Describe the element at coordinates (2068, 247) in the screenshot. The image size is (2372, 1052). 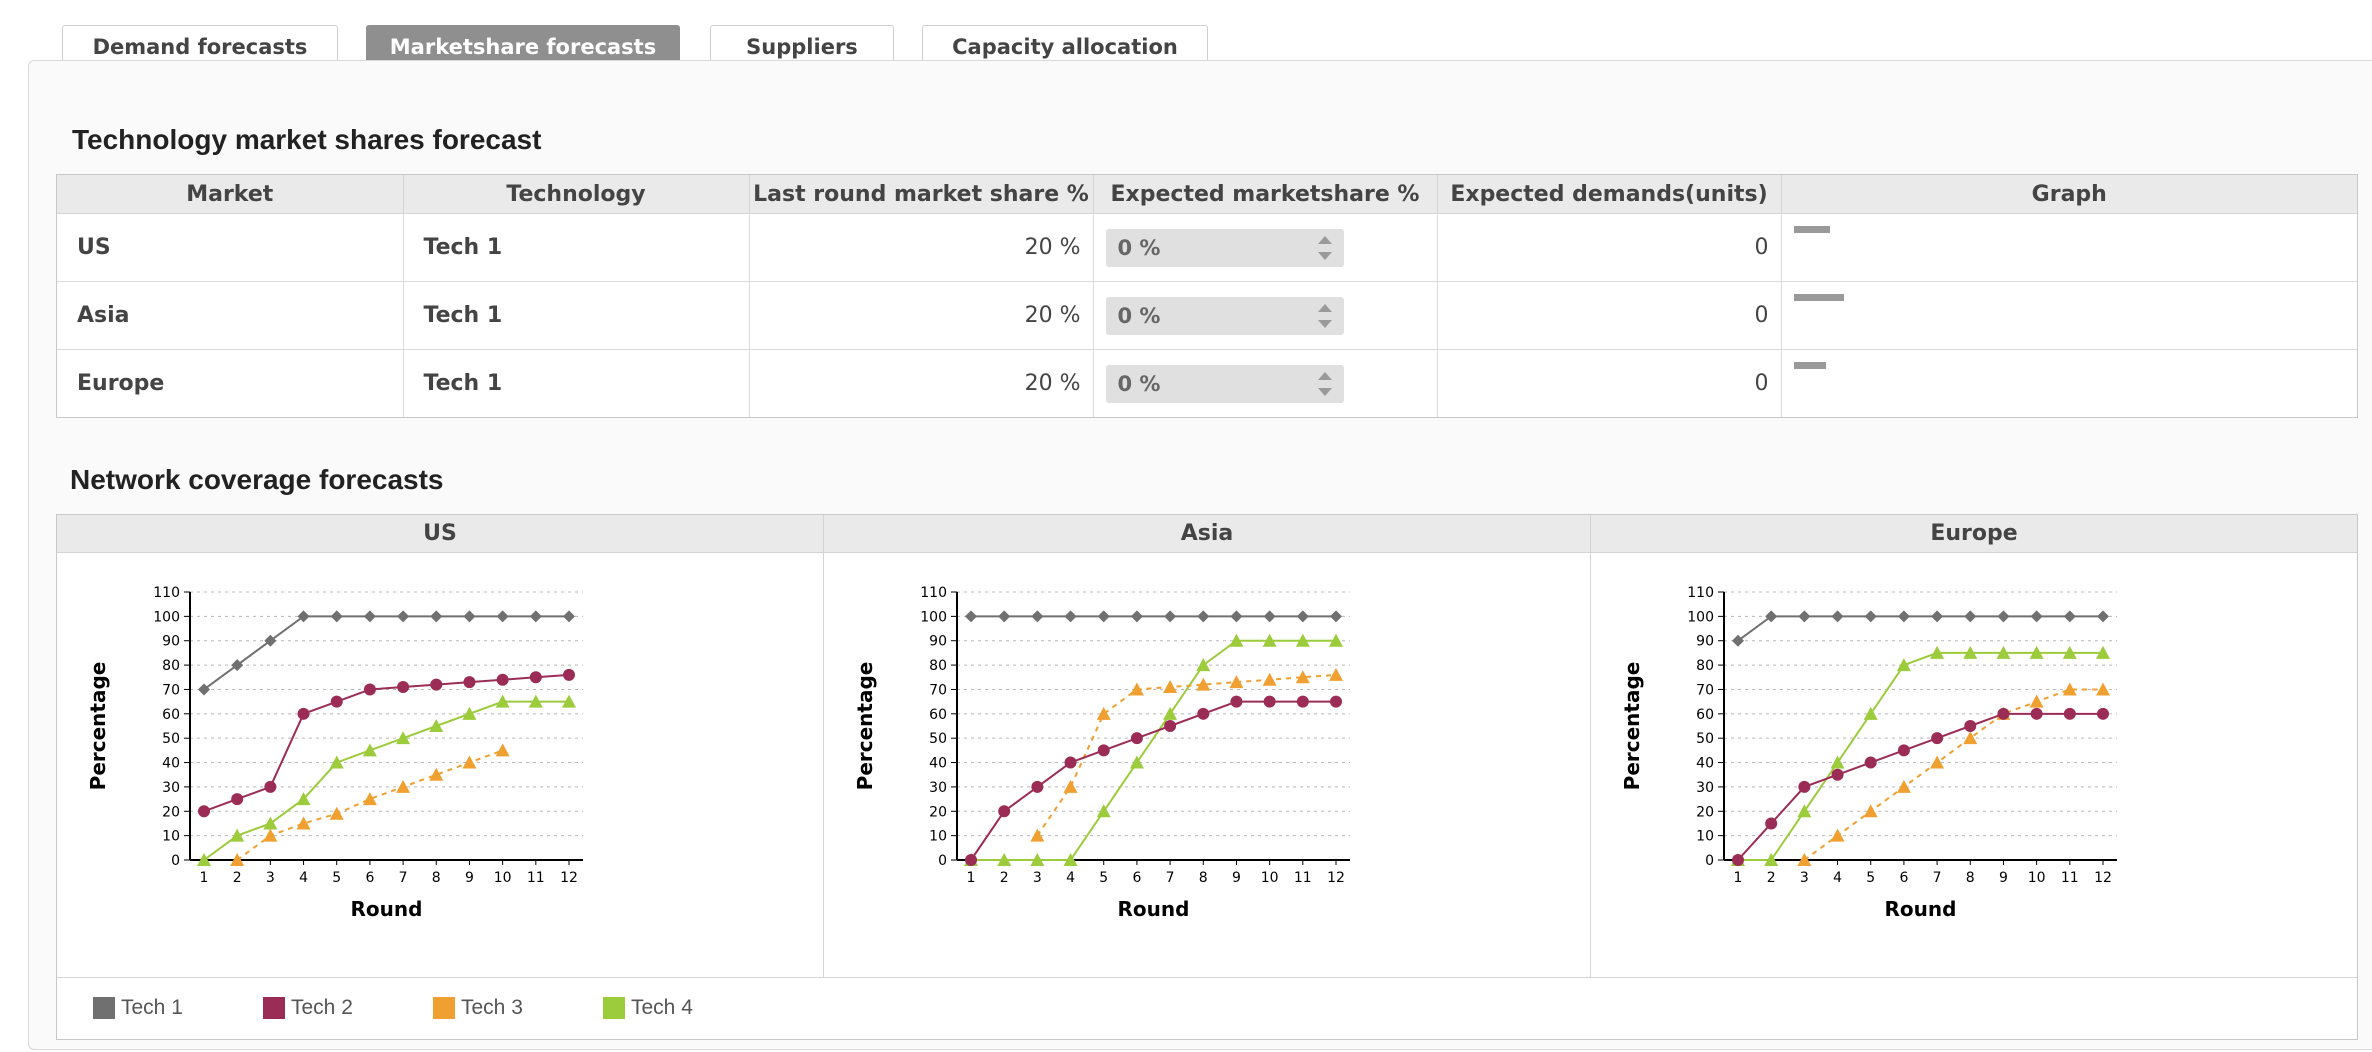
I see `graph-cell` at that location.